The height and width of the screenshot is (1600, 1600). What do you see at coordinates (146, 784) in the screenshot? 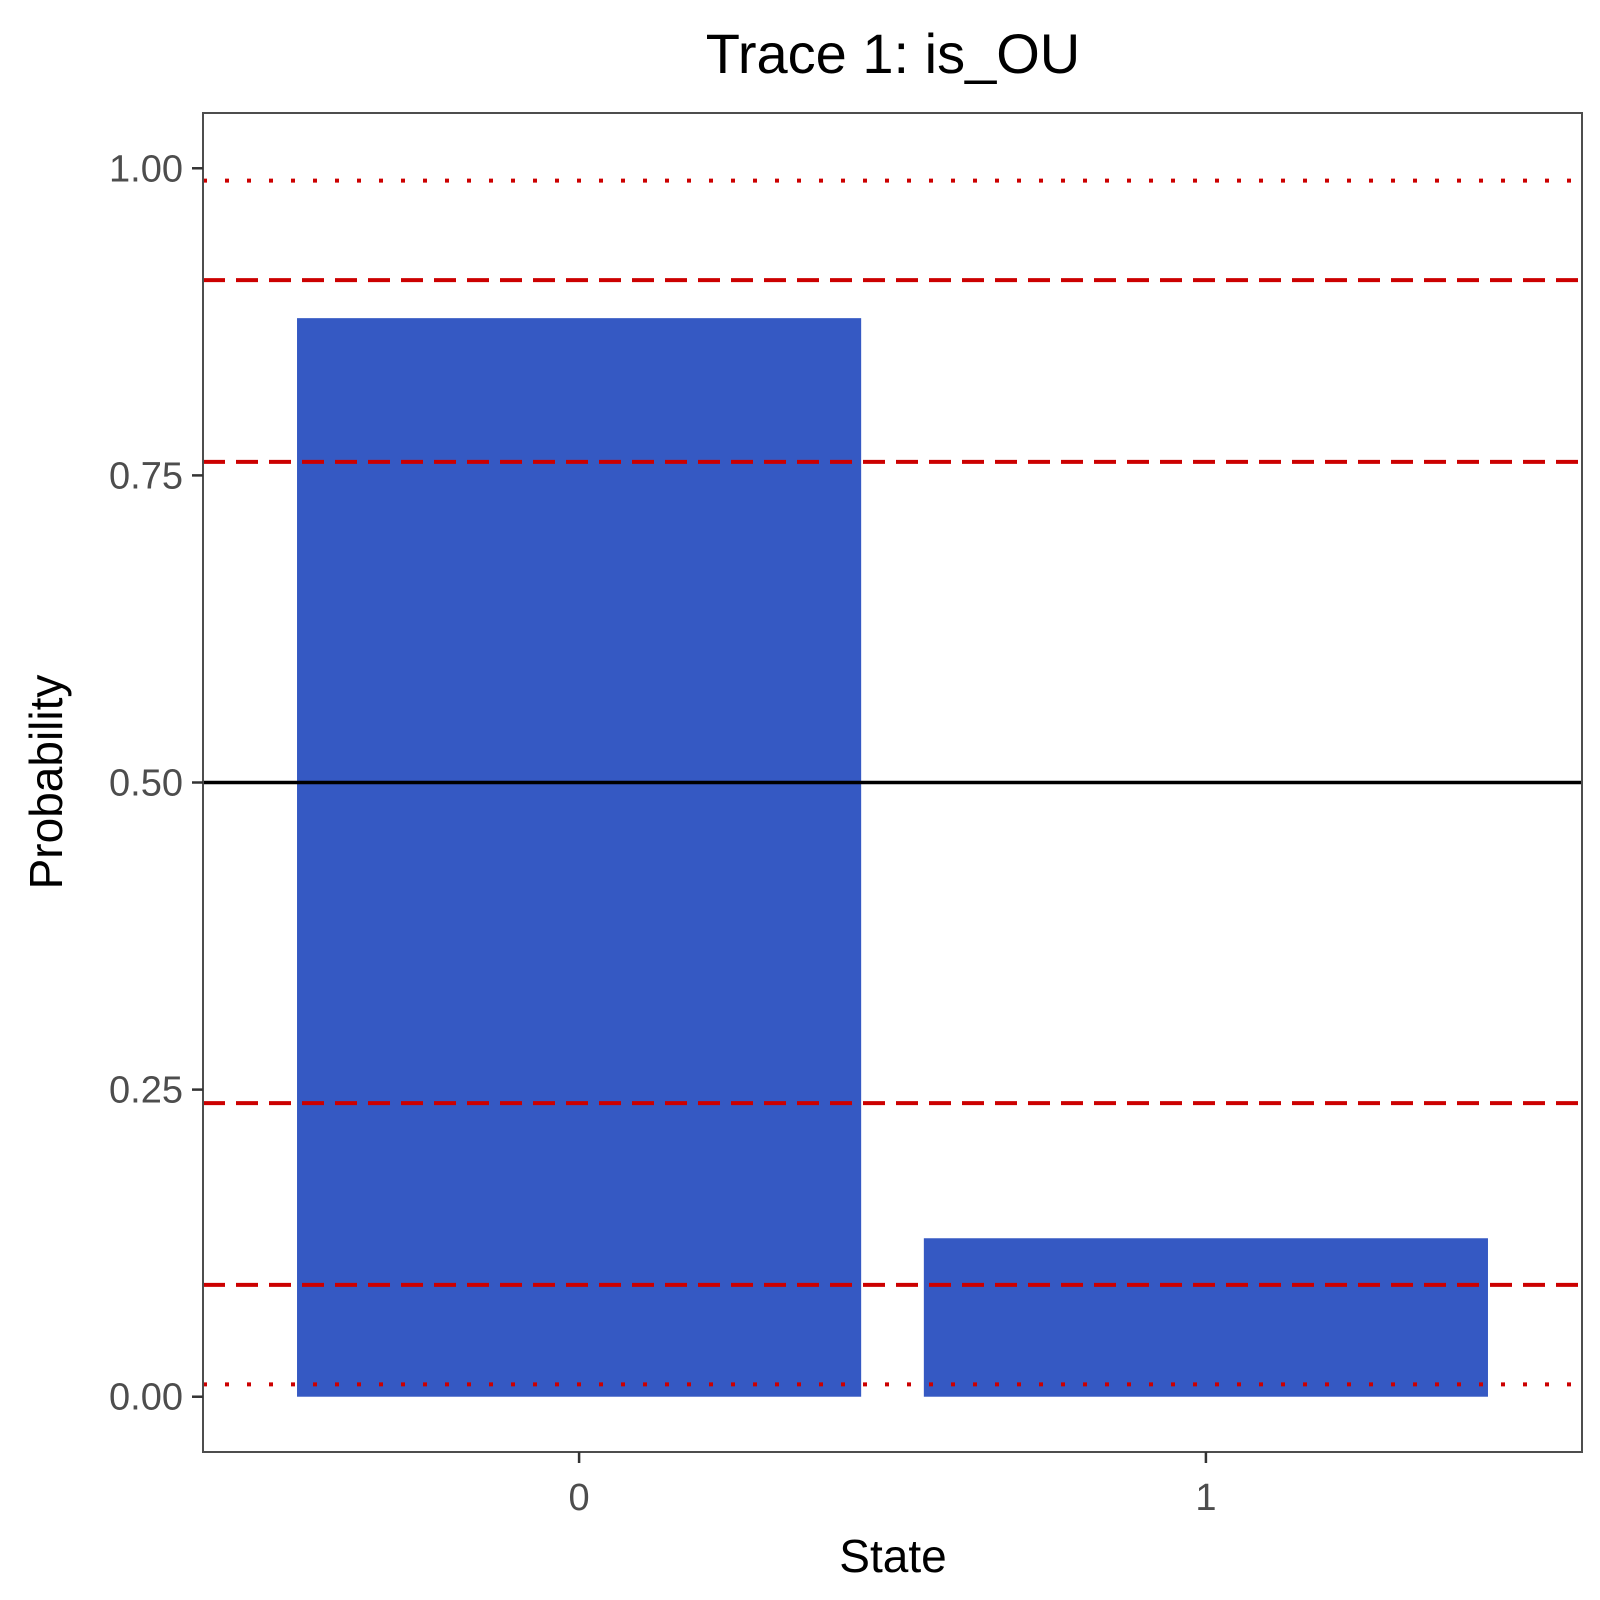
I see `y-tick-label: 0.50` at bounding box center [146, 784].